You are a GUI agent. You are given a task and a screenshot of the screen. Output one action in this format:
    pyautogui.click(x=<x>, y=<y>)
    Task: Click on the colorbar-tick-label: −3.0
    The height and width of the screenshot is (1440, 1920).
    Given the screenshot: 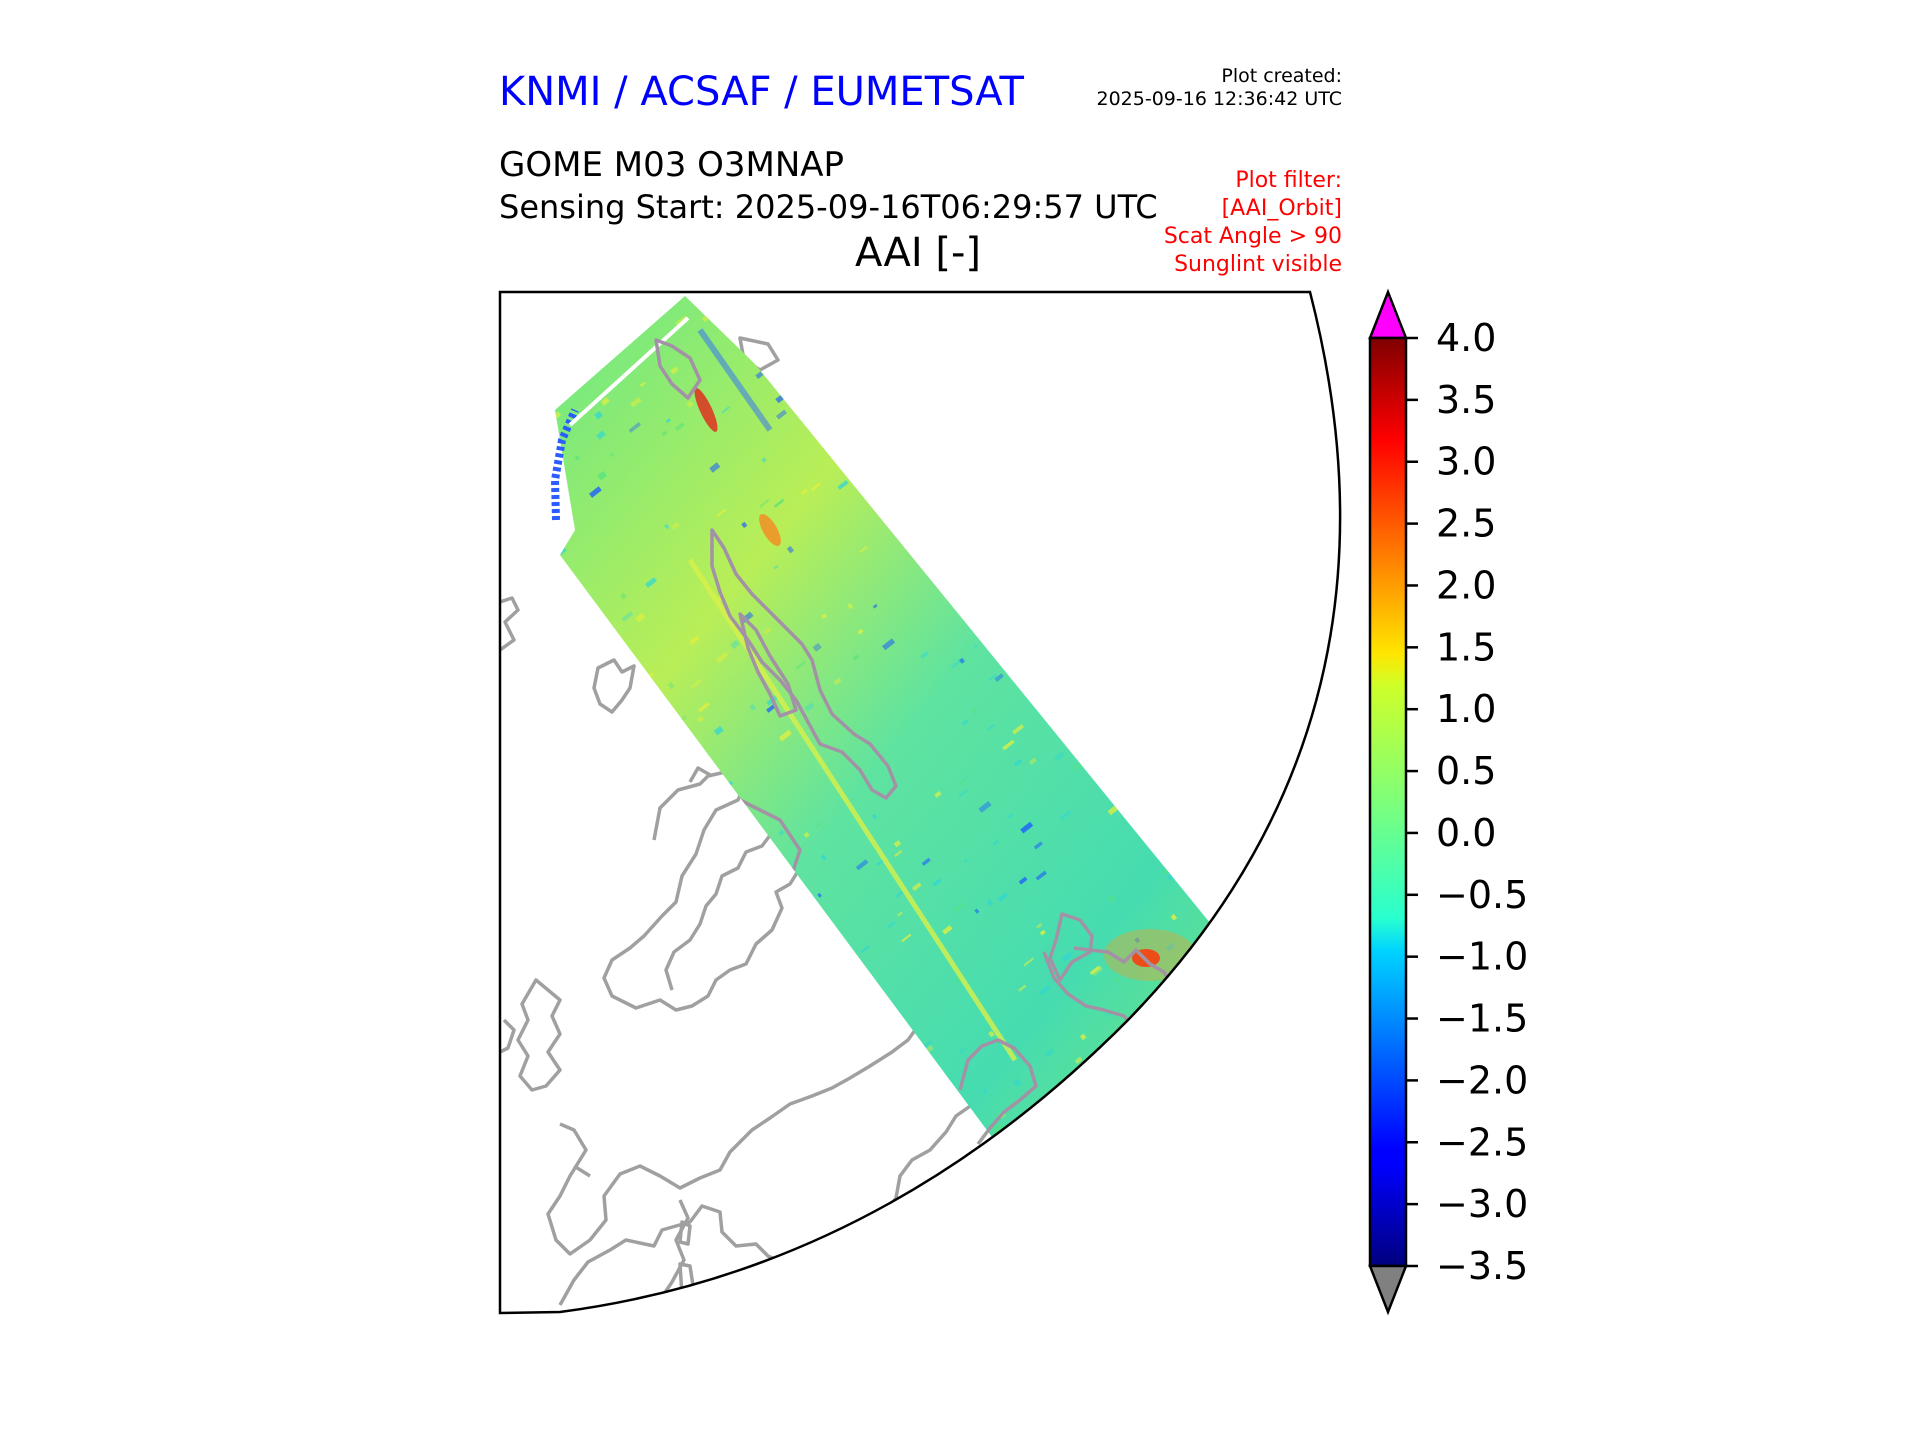 What is the action you would take?
    pyautogui.click(x=1482, y=1204)
    